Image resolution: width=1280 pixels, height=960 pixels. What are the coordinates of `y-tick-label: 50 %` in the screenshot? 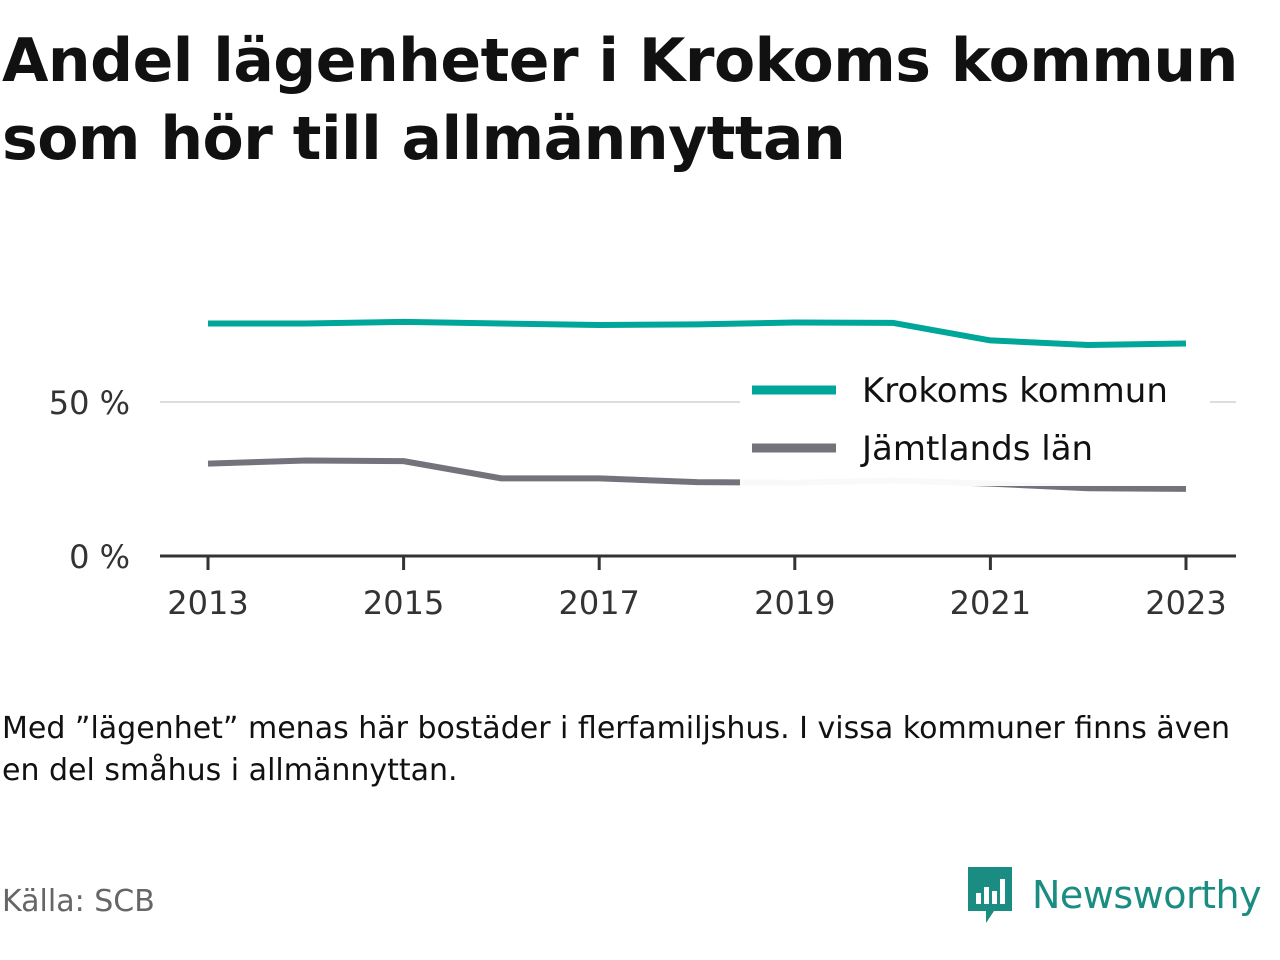 It's located at (89, 403).